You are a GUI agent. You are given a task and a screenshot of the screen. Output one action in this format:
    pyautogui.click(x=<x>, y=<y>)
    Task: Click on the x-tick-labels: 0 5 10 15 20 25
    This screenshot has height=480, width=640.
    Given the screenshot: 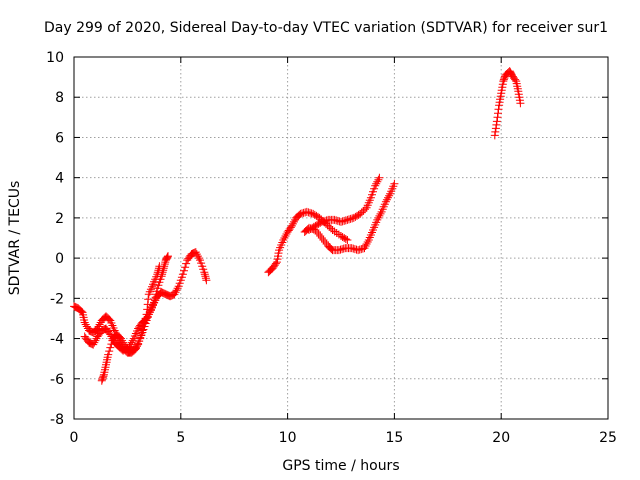 What is the action you would take?
    pyautogui.click(x=343, y=438)
    